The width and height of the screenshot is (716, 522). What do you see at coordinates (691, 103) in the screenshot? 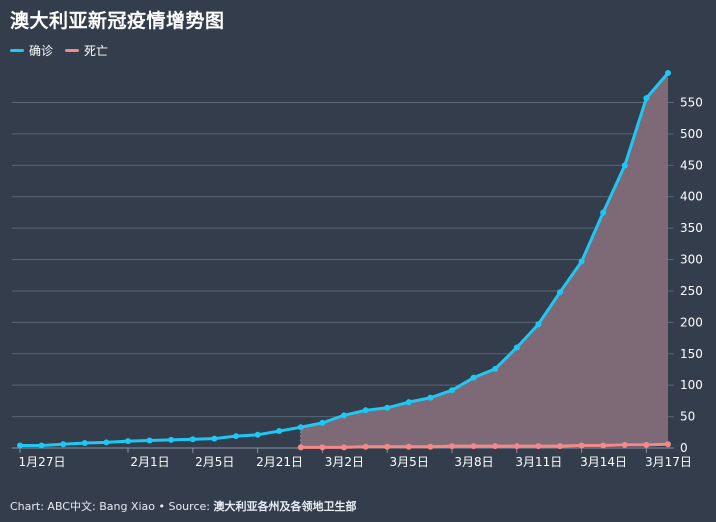
I see `y-tick-label-550: 550` at bounding box center [691, 103].